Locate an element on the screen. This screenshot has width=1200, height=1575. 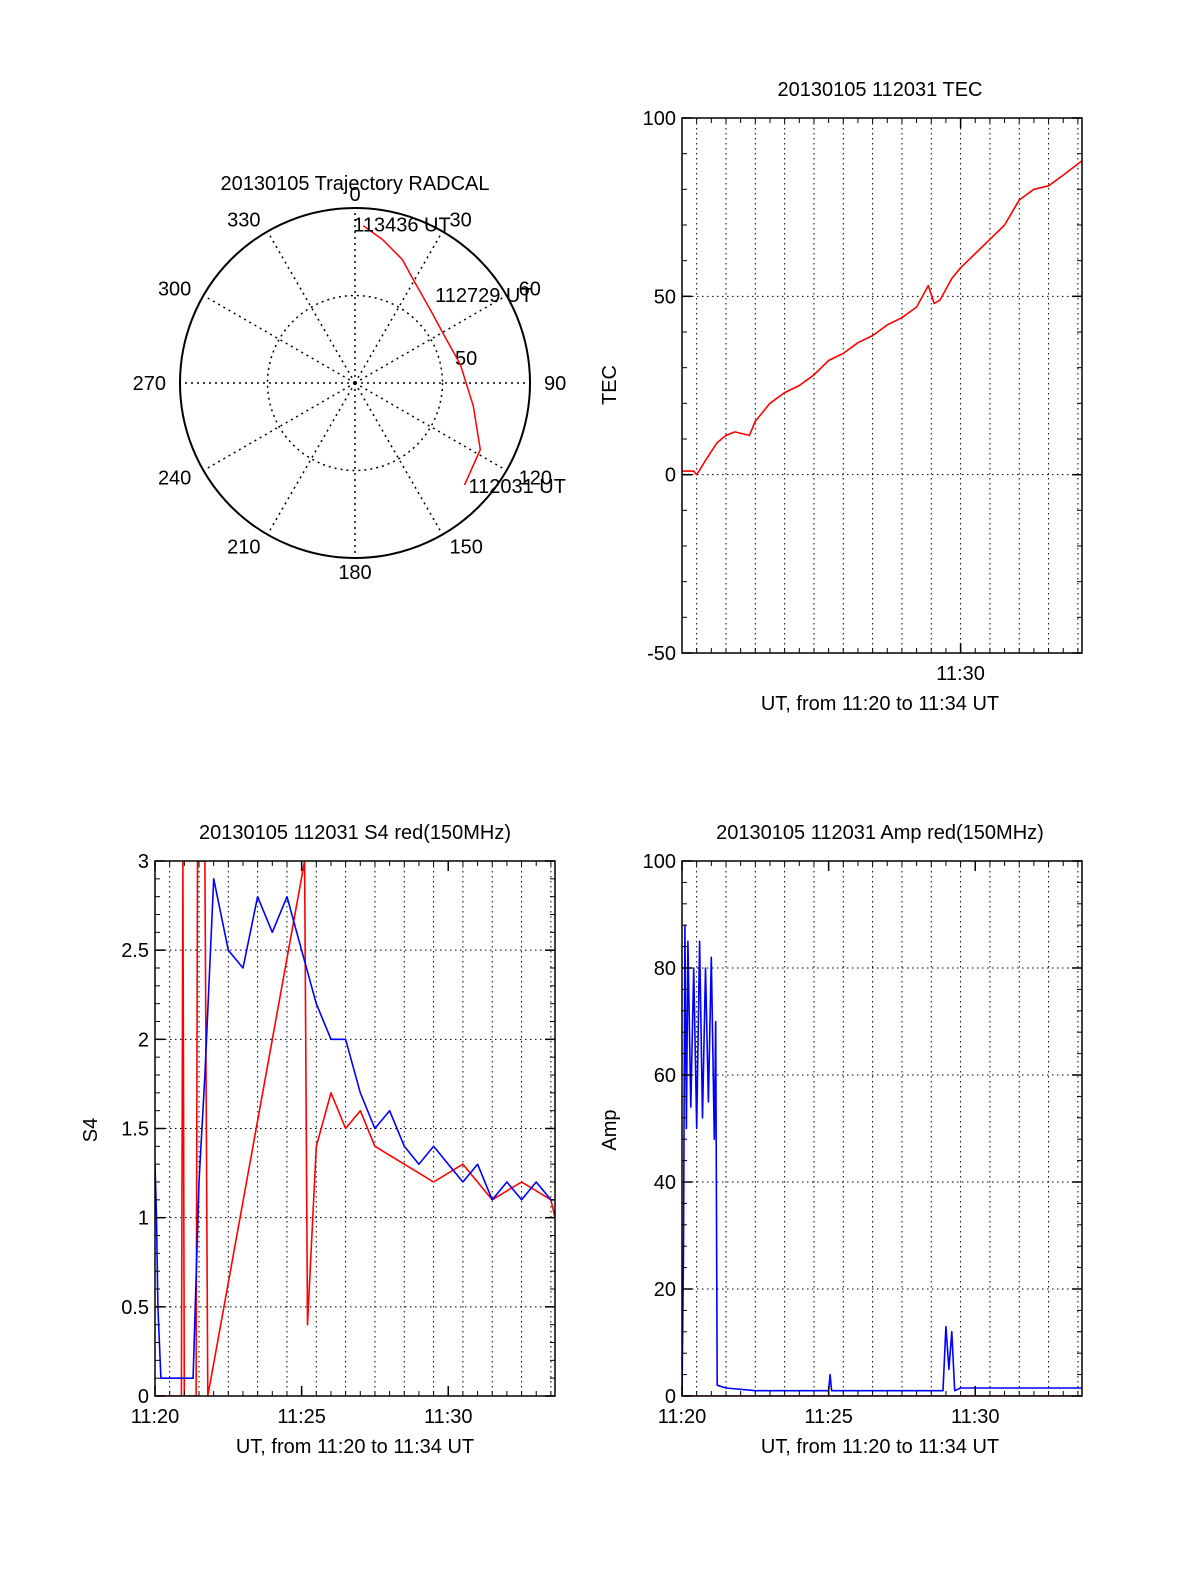
polar-annotations: 113436 UT 112729 UT 112031 UT is located at coordinates (459, 356).